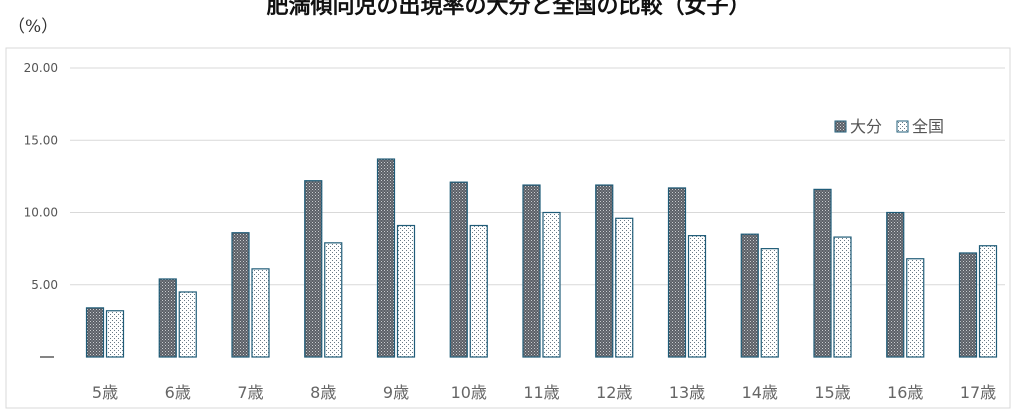 The width and height of the screenshot is (1017, 410). I want to click on chart-title: 肥満傾向児の出現率の大分と全国の比較（女子）, so click(508, 9).